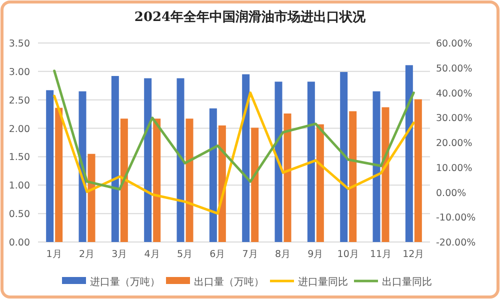  What do you see at coordinates (229, 282) in the screenshot?
I see `legend-label: 出口量（万吨）` at bounding box center [229, 282].